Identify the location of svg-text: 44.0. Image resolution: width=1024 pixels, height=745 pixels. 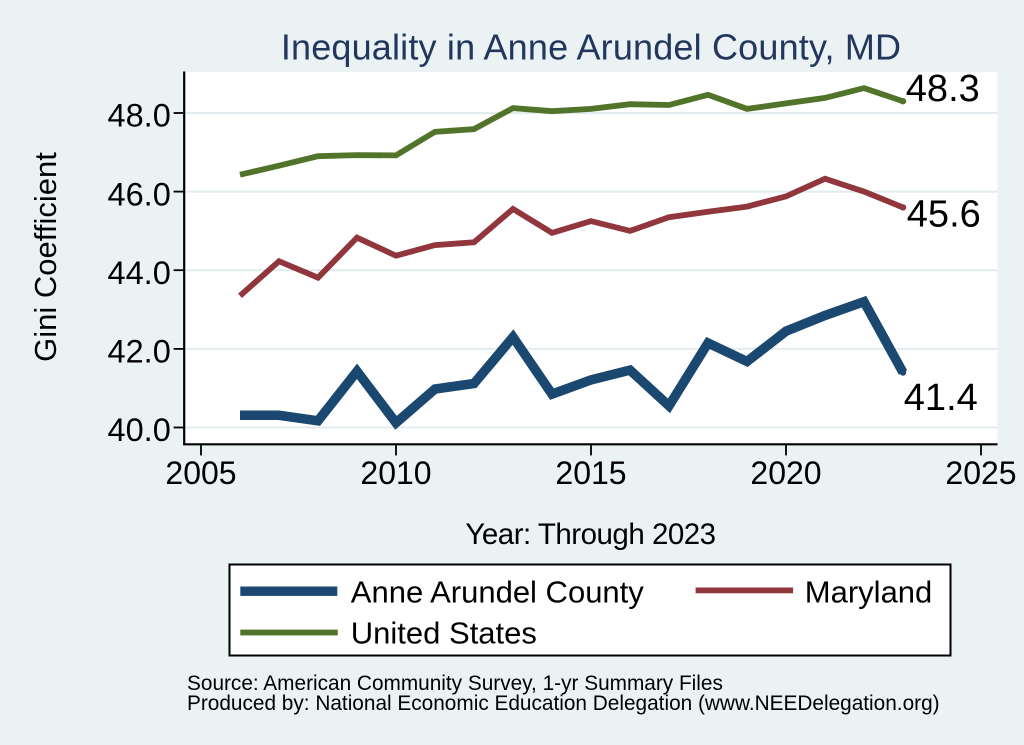
(139, 273).